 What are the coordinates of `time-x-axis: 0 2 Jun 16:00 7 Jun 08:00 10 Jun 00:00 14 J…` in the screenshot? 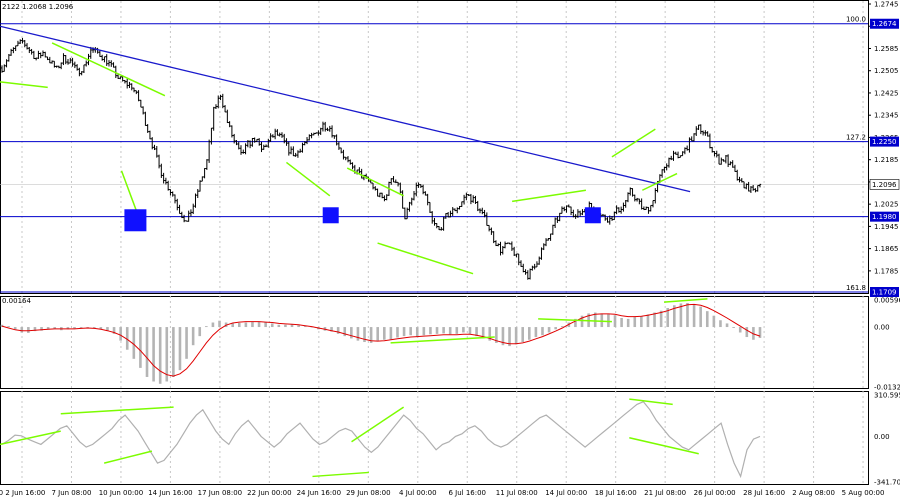 It's located at (442, 493).